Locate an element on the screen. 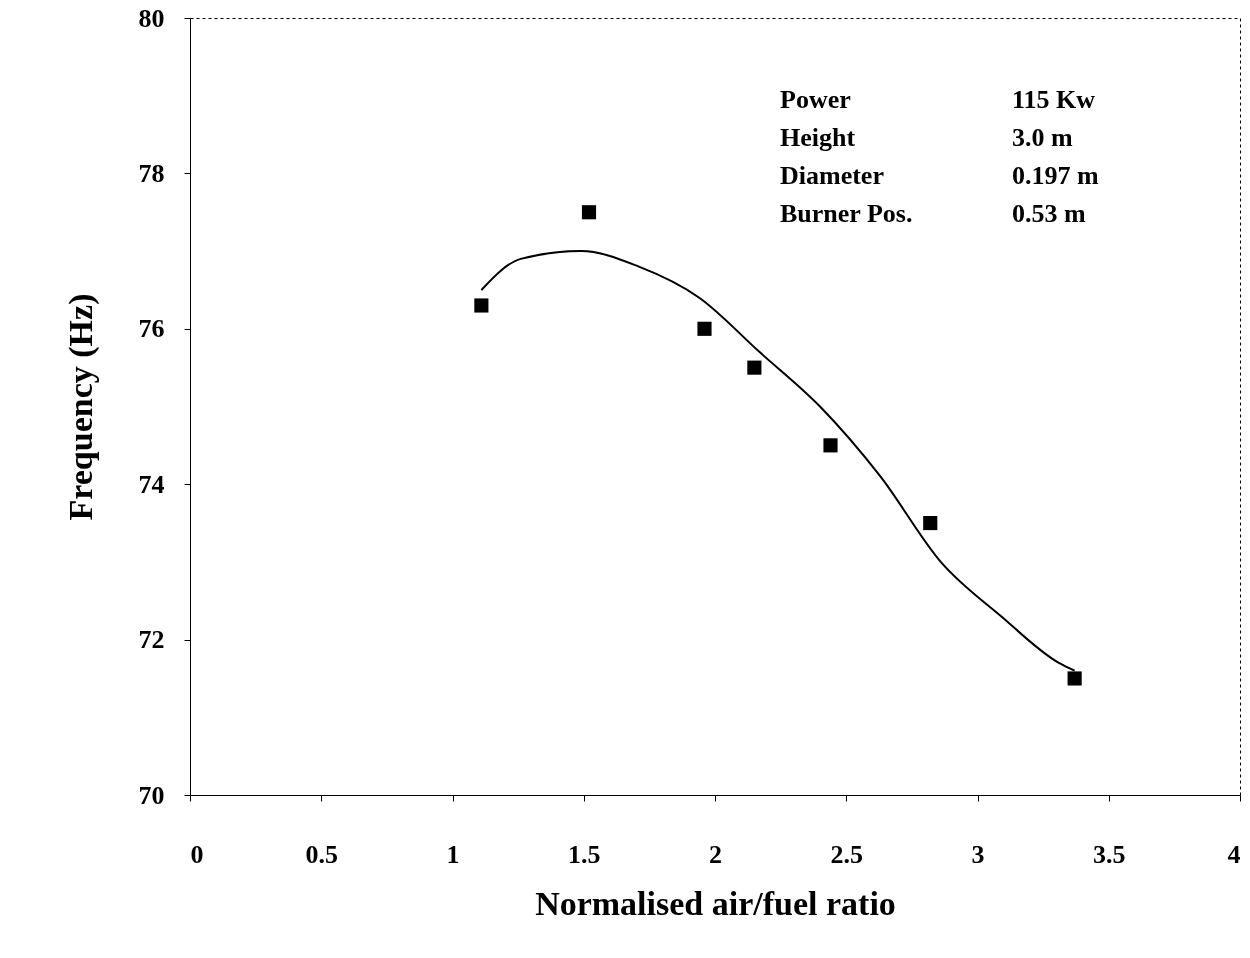 This screenshot has height=958, width=1250. y-tick-label: 70 is located at coordinates (151, 795).